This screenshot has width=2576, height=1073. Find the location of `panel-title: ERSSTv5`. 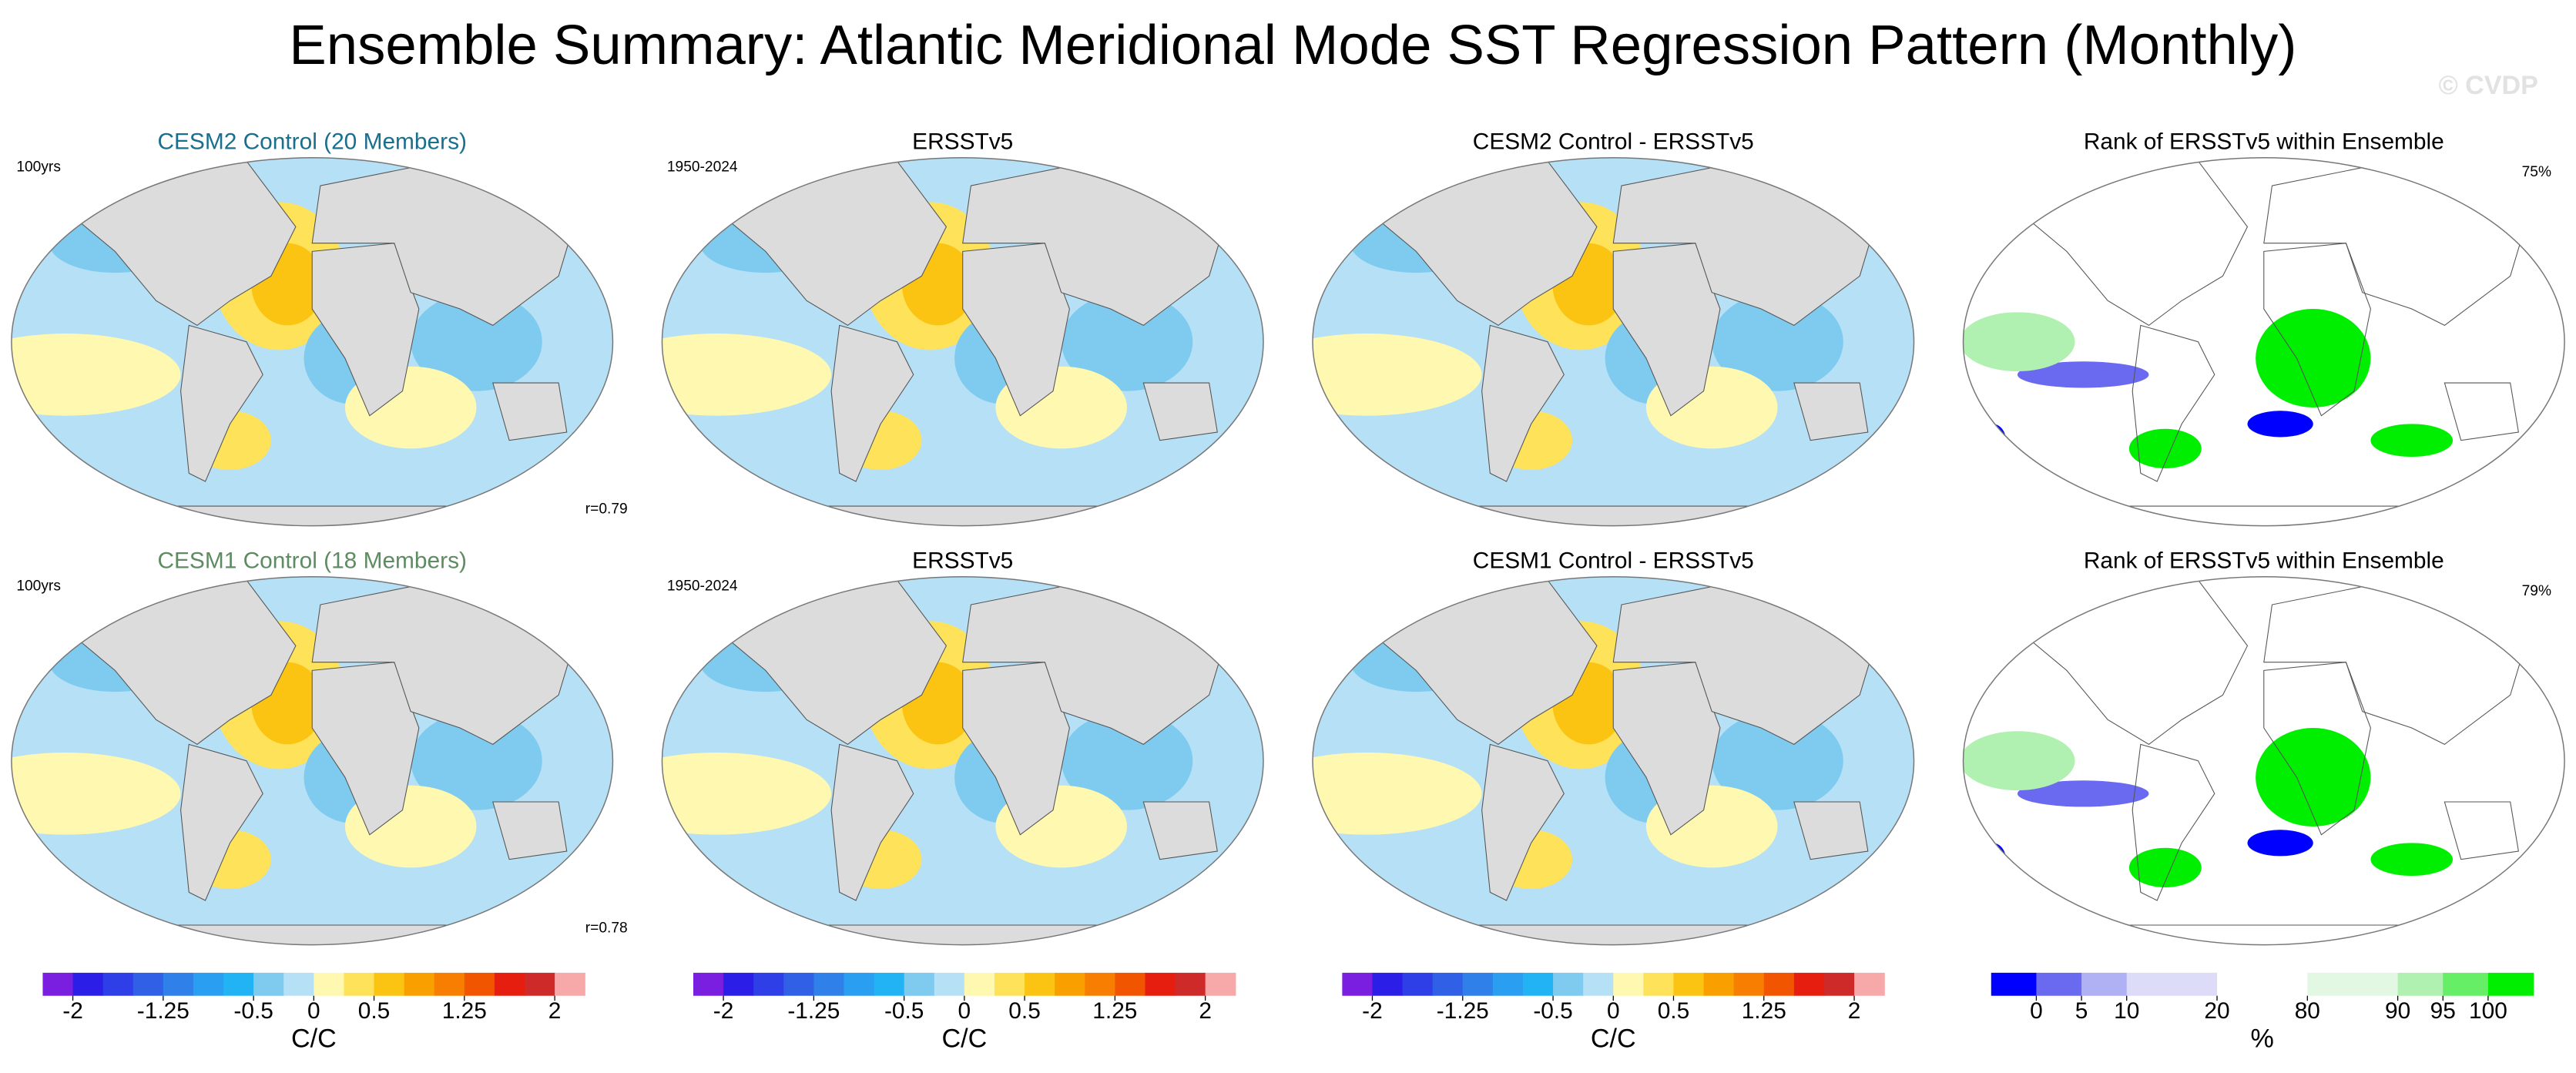

panel-title: ERSSTv5 is located at coordinates (962, 560).